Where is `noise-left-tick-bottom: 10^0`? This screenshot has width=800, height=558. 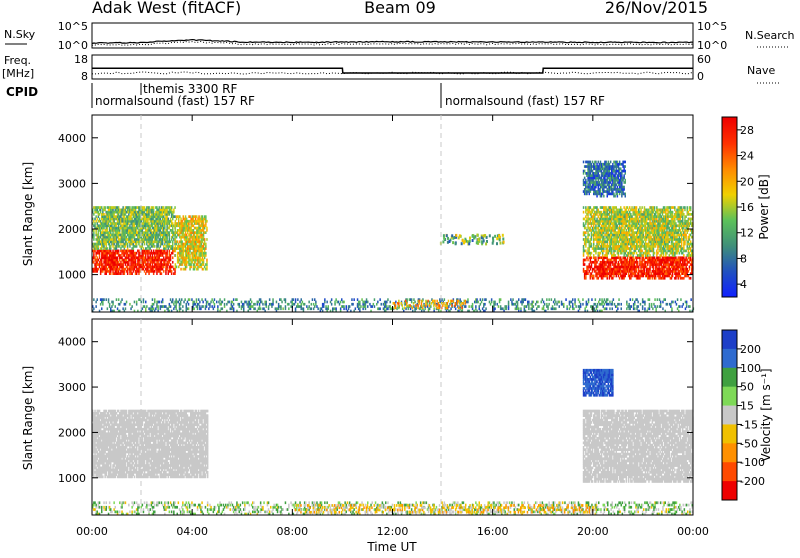 noise-left-tick-bottom: 10^0 is located at coordinates (73, 45).